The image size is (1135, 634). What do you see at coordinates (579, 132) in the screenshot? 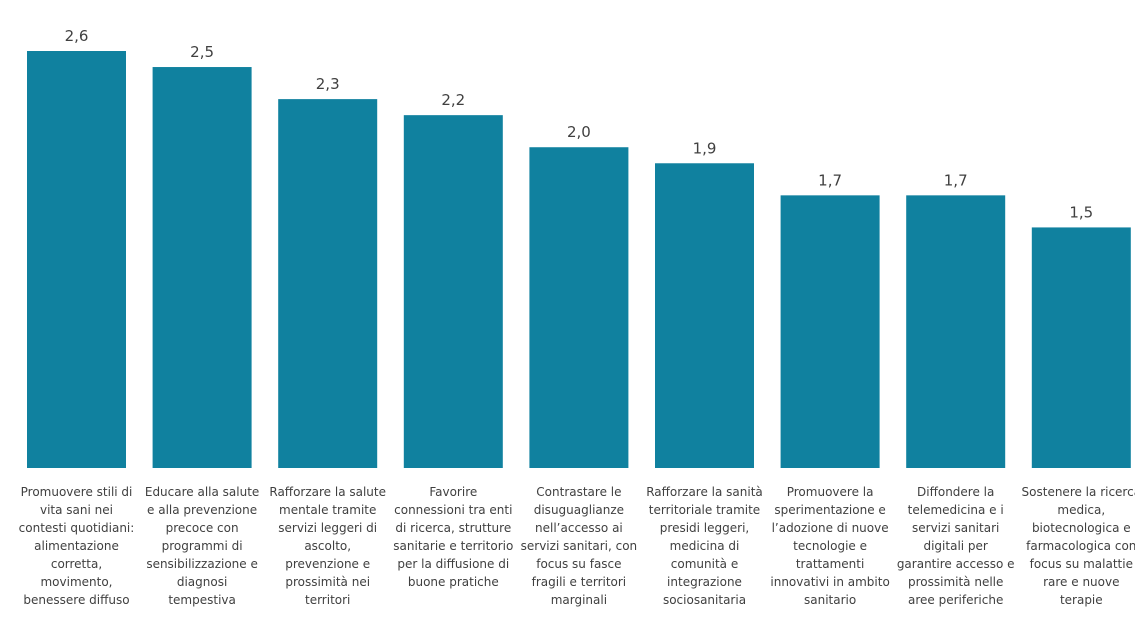
I see `value-label: 2,0` at bounding box center [579, 132].